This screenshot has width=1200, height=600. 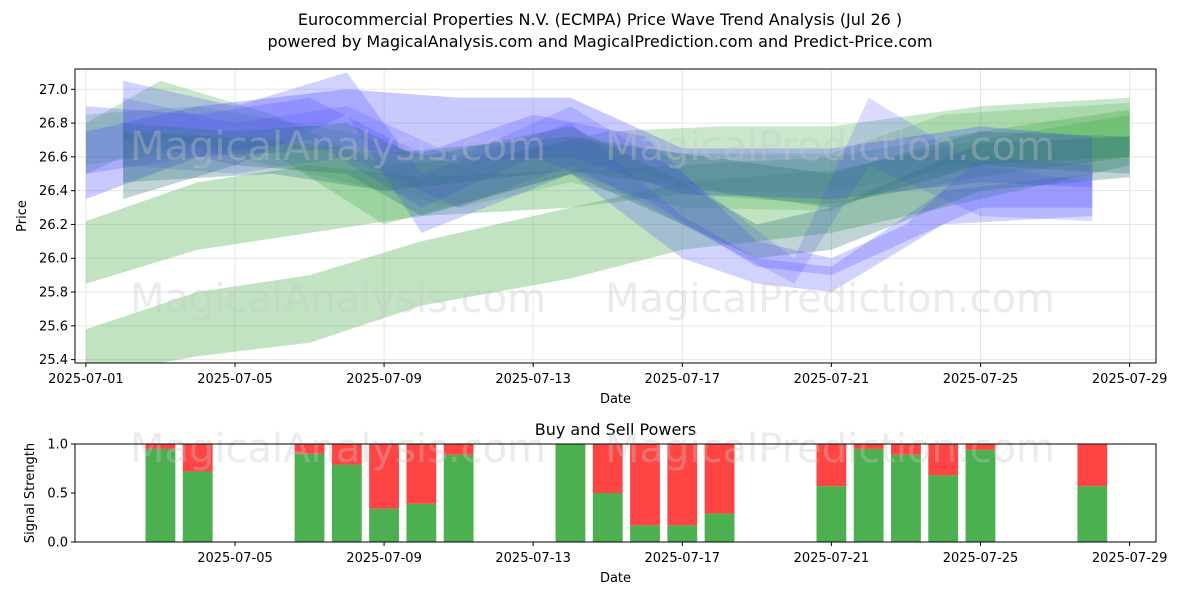 What do you see at coordinates (683, 379) in the screenshot?
I see `price-x-tick-label: 2025-07-17` at bounding box center [683, 379].